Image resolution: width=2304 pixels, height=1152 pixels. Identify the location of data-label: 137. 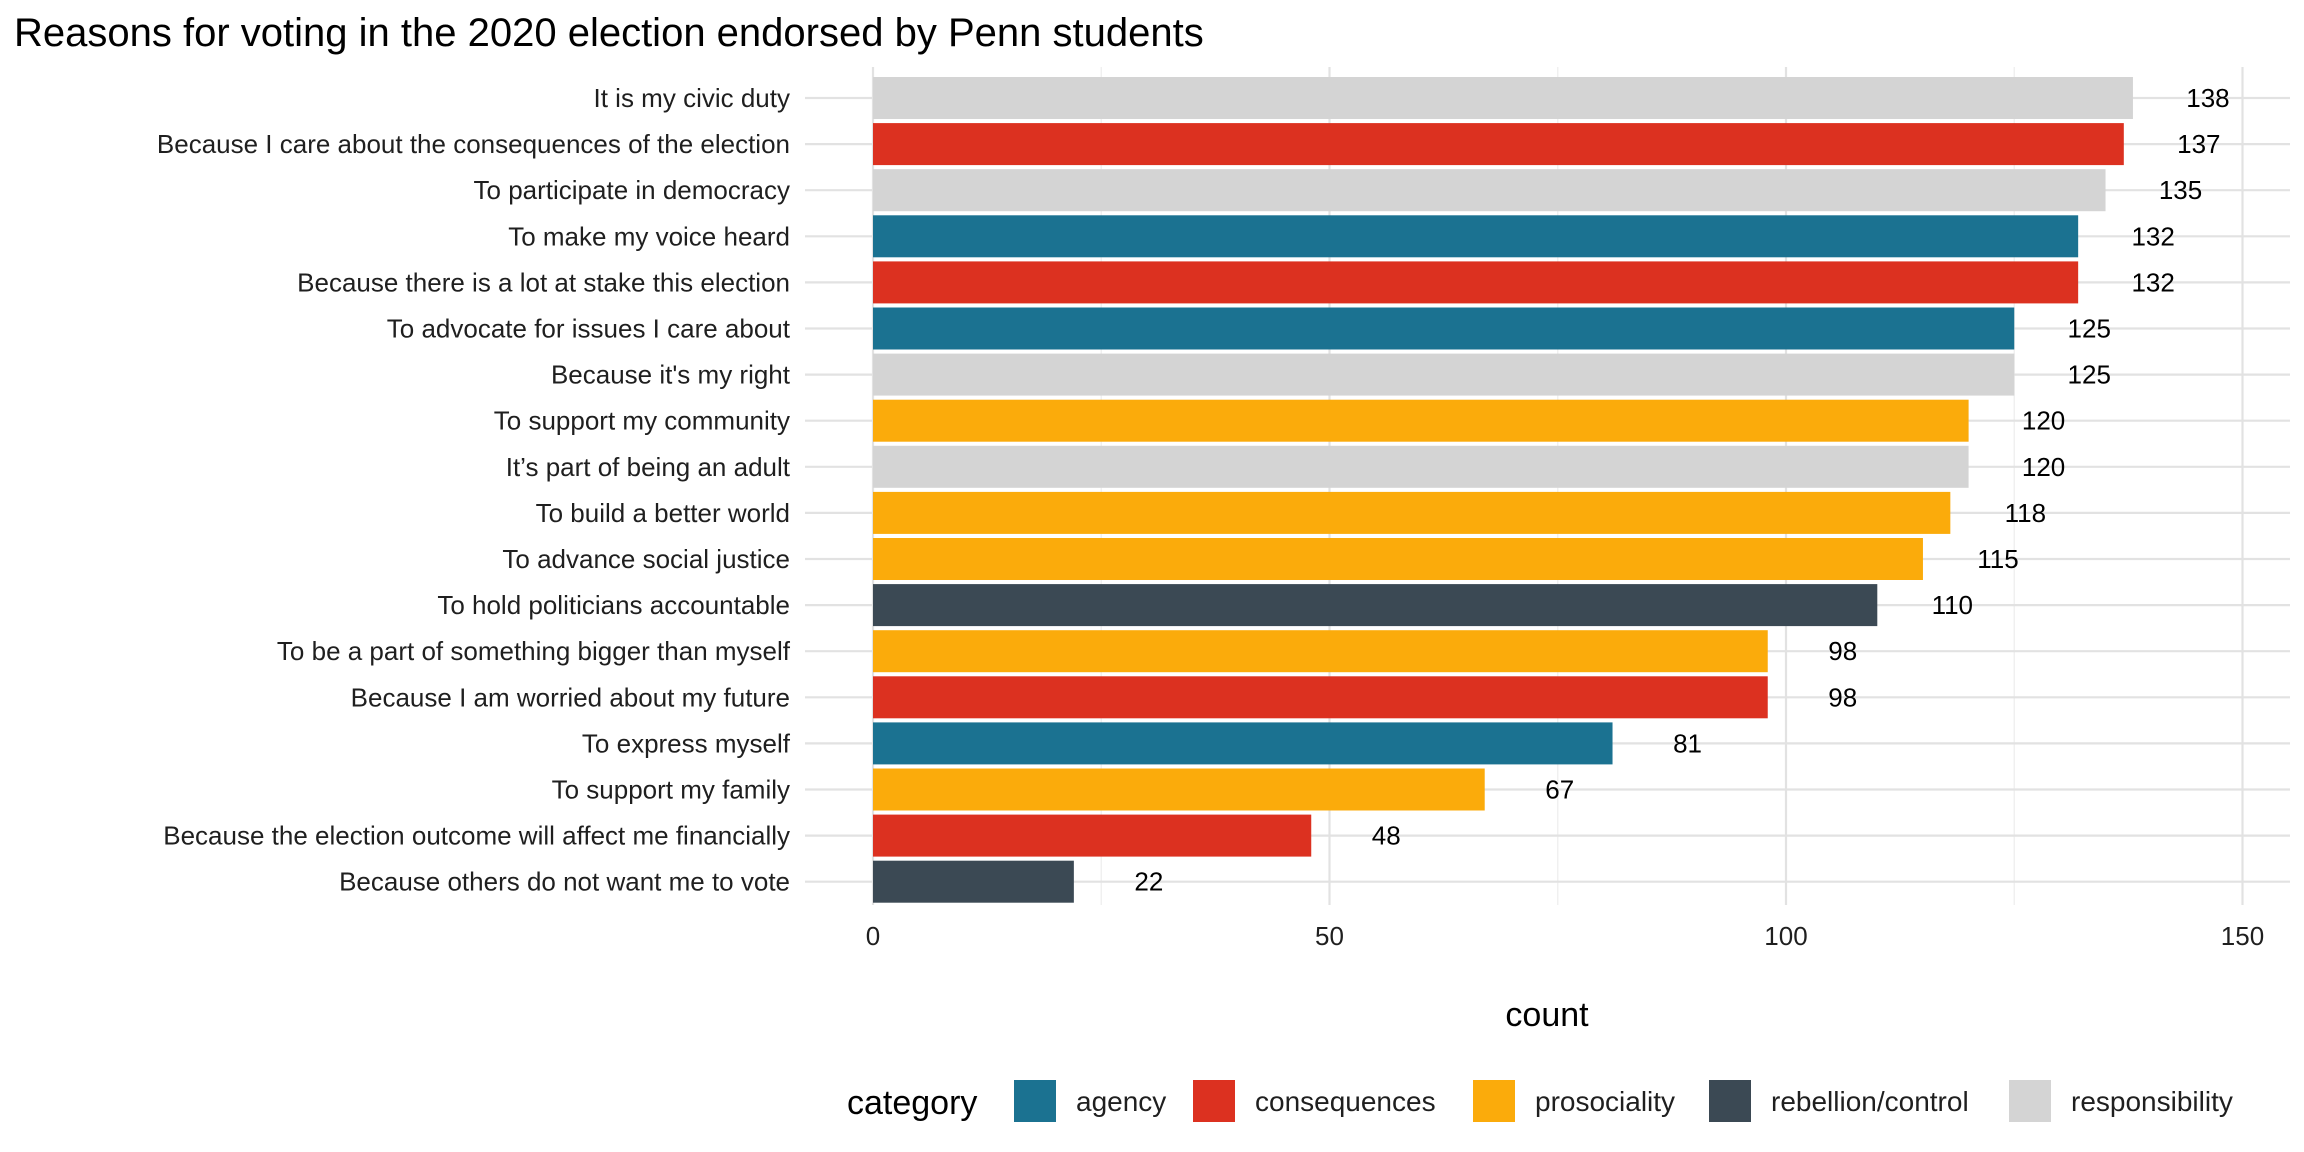
(2198, 144).